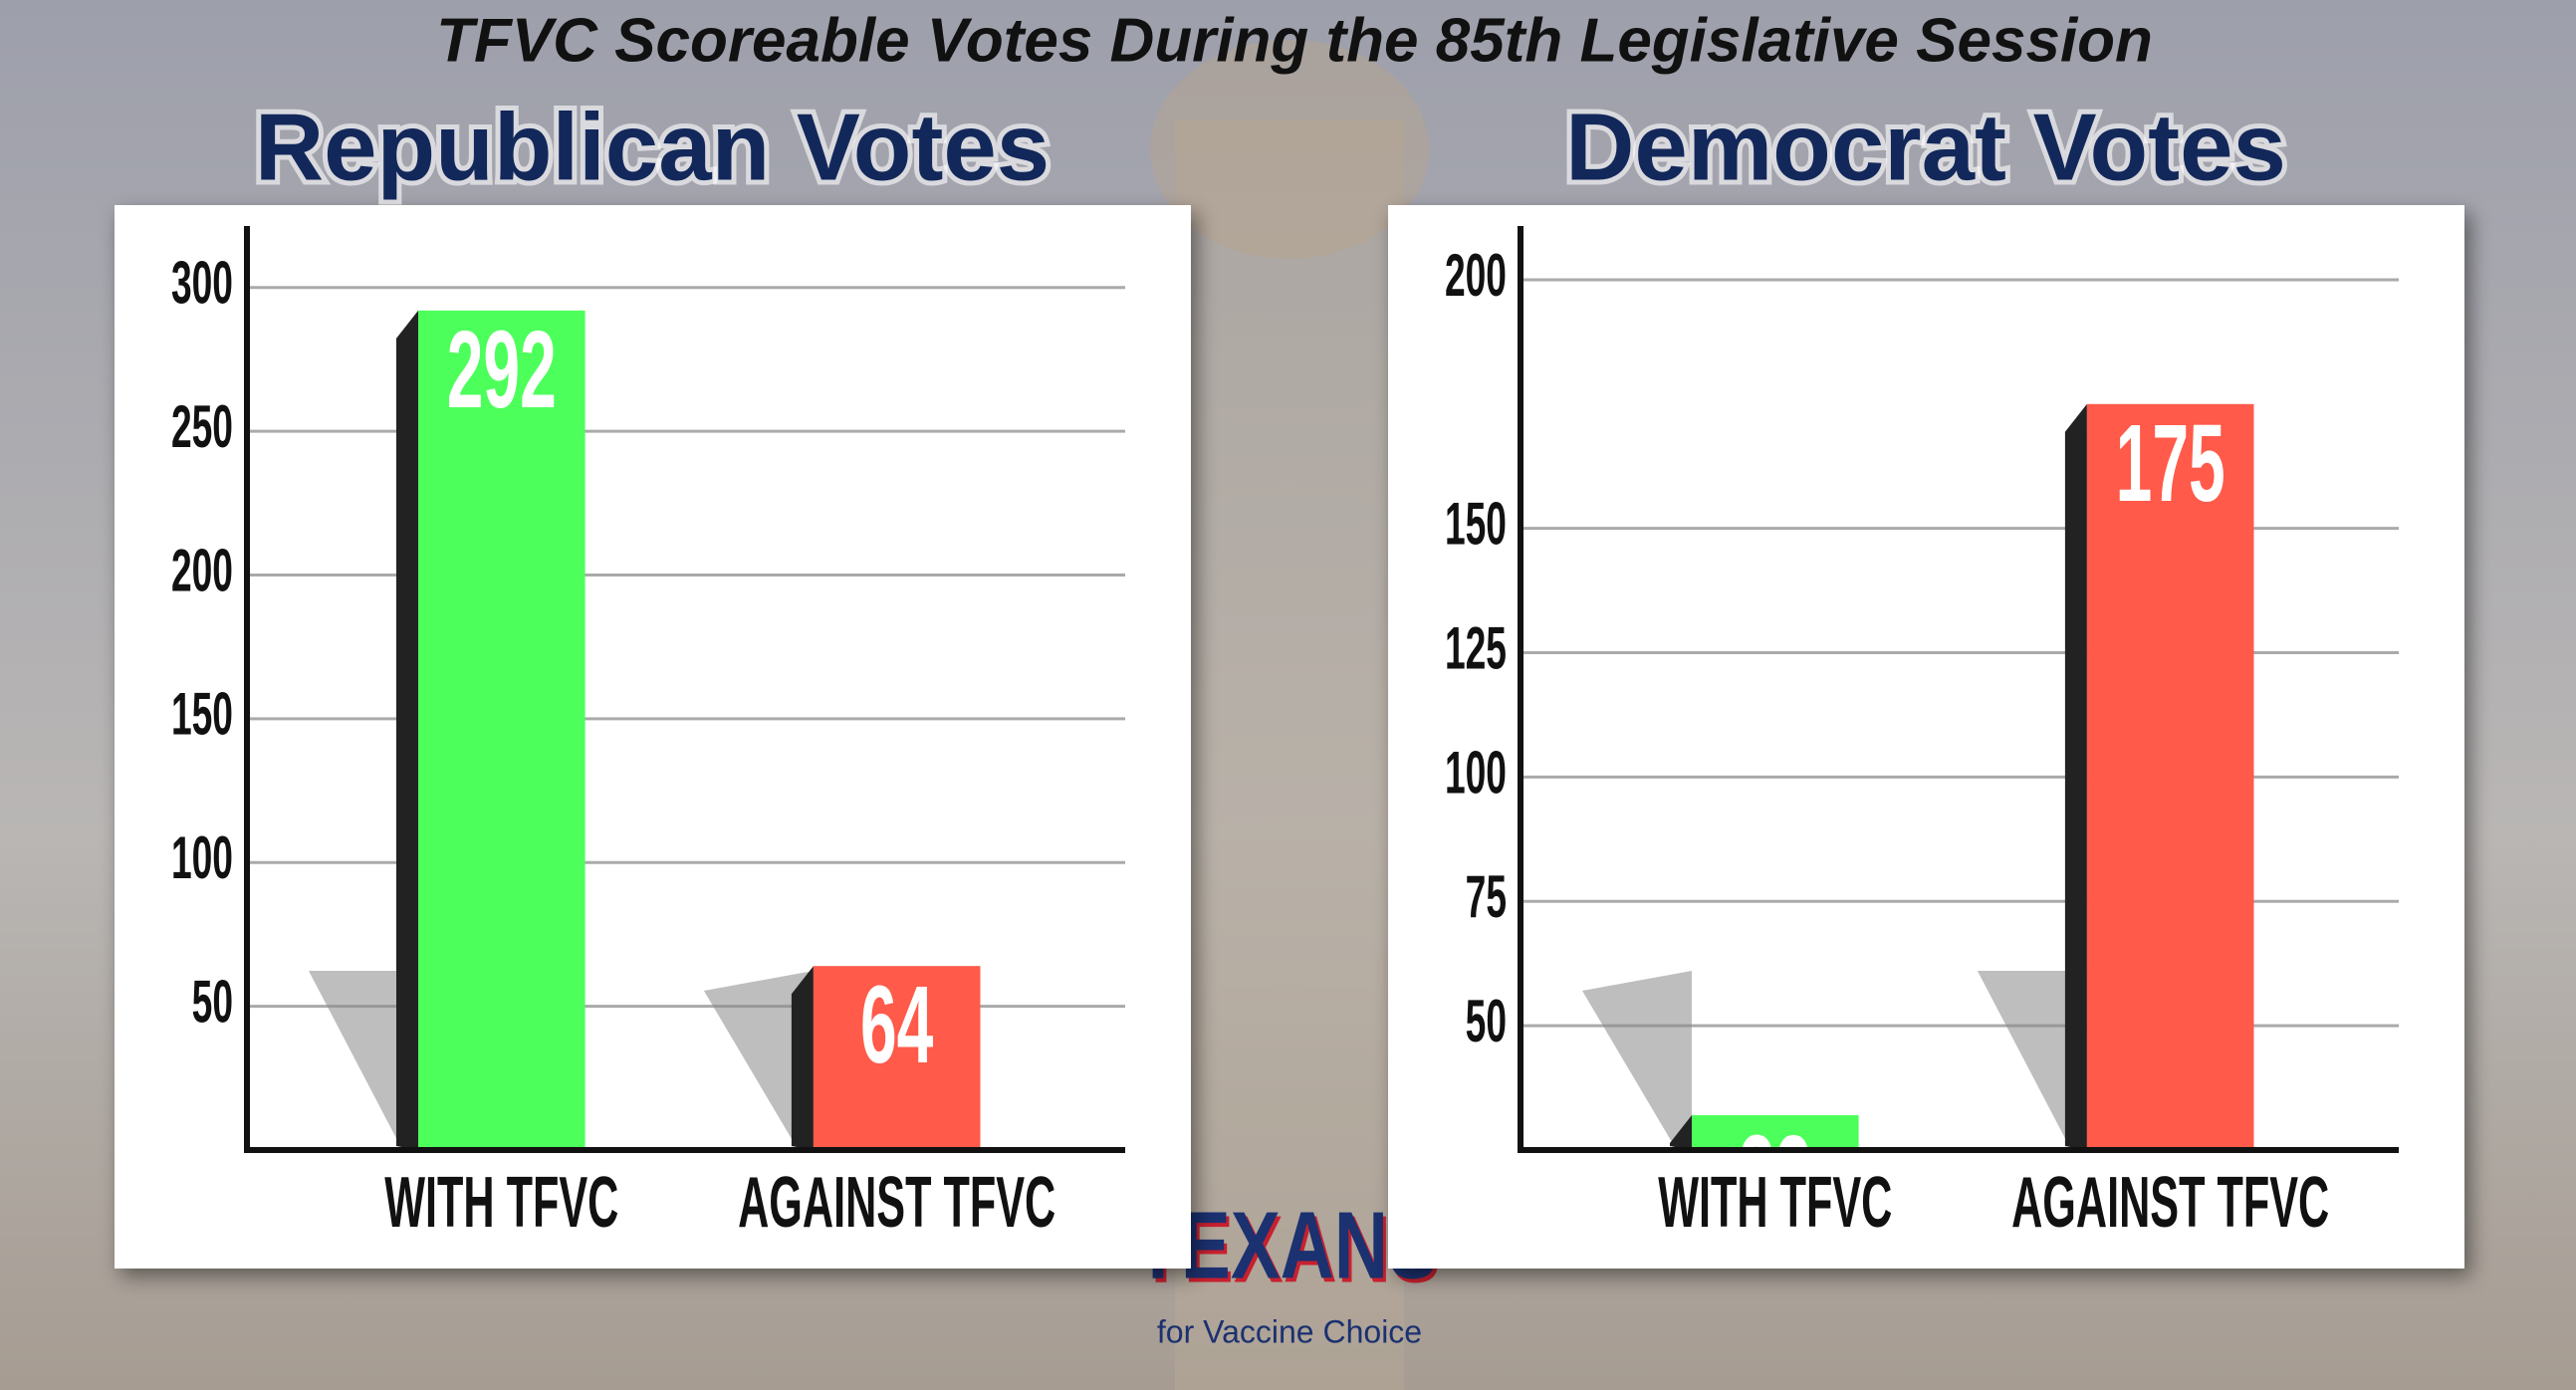 This screenshot has width=2576, height=1390. What do you see at coordinates (1289, 149) in the screenshot?
I see `capitol-dome` at bounding box center [1289, 149].